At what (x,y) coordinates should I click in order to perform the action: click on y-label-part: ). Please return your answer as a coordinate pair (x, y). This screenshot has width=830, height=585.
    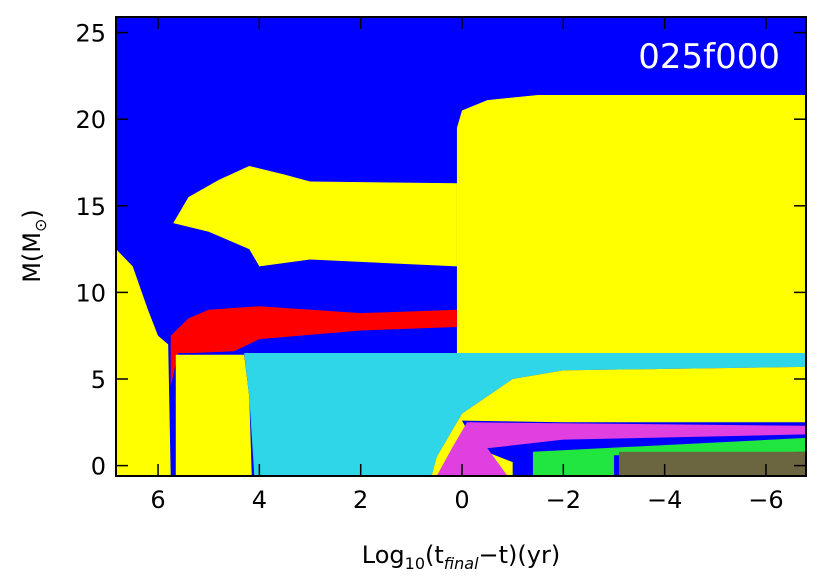
    Looking at the image, I should click on (32, 213).